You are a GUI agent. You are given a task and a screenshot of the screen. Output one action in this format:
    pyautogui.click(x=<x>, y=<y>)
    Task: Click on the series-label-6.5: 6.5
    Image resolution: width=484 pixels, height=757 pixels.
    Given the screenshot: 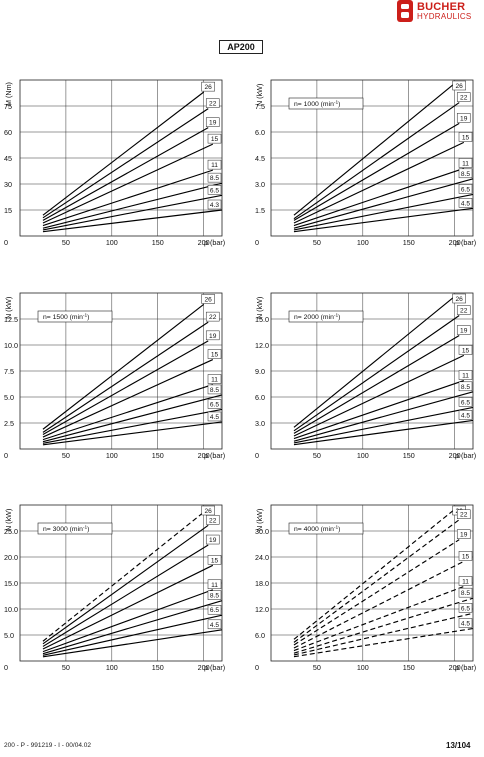 What is the action you would take?
    pyautogui.click(x=465, y=402)
    